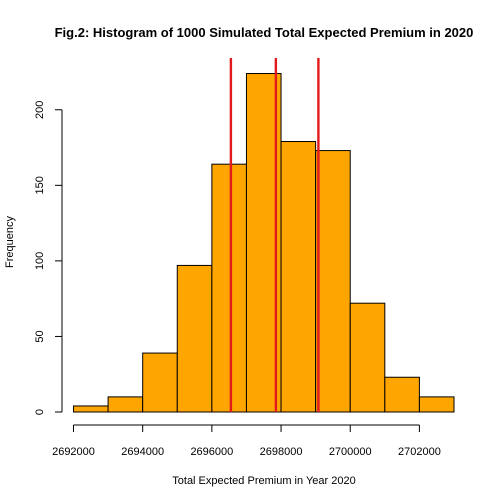  I want to click on x-tick-label: 2700000, so click(350, 452).